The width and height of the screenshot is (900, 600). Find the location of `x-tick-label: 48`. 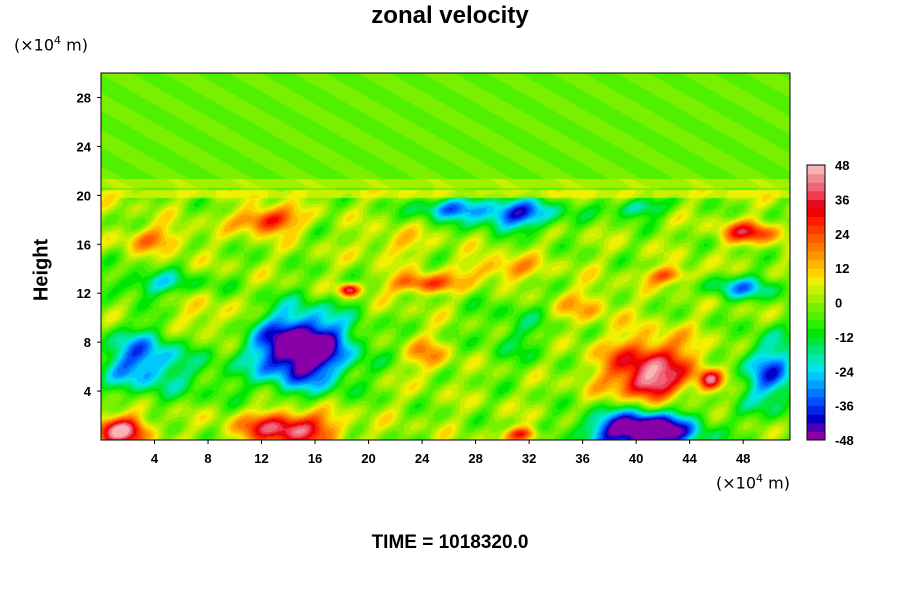

x-tick-label: 48 is located at coordinates (743, 458).